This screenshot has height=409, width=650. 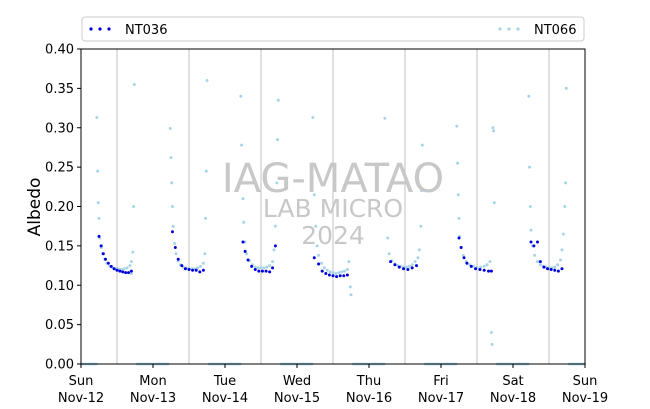 I want to click on legend: NT036 NT066, so click(x=333, y=29).